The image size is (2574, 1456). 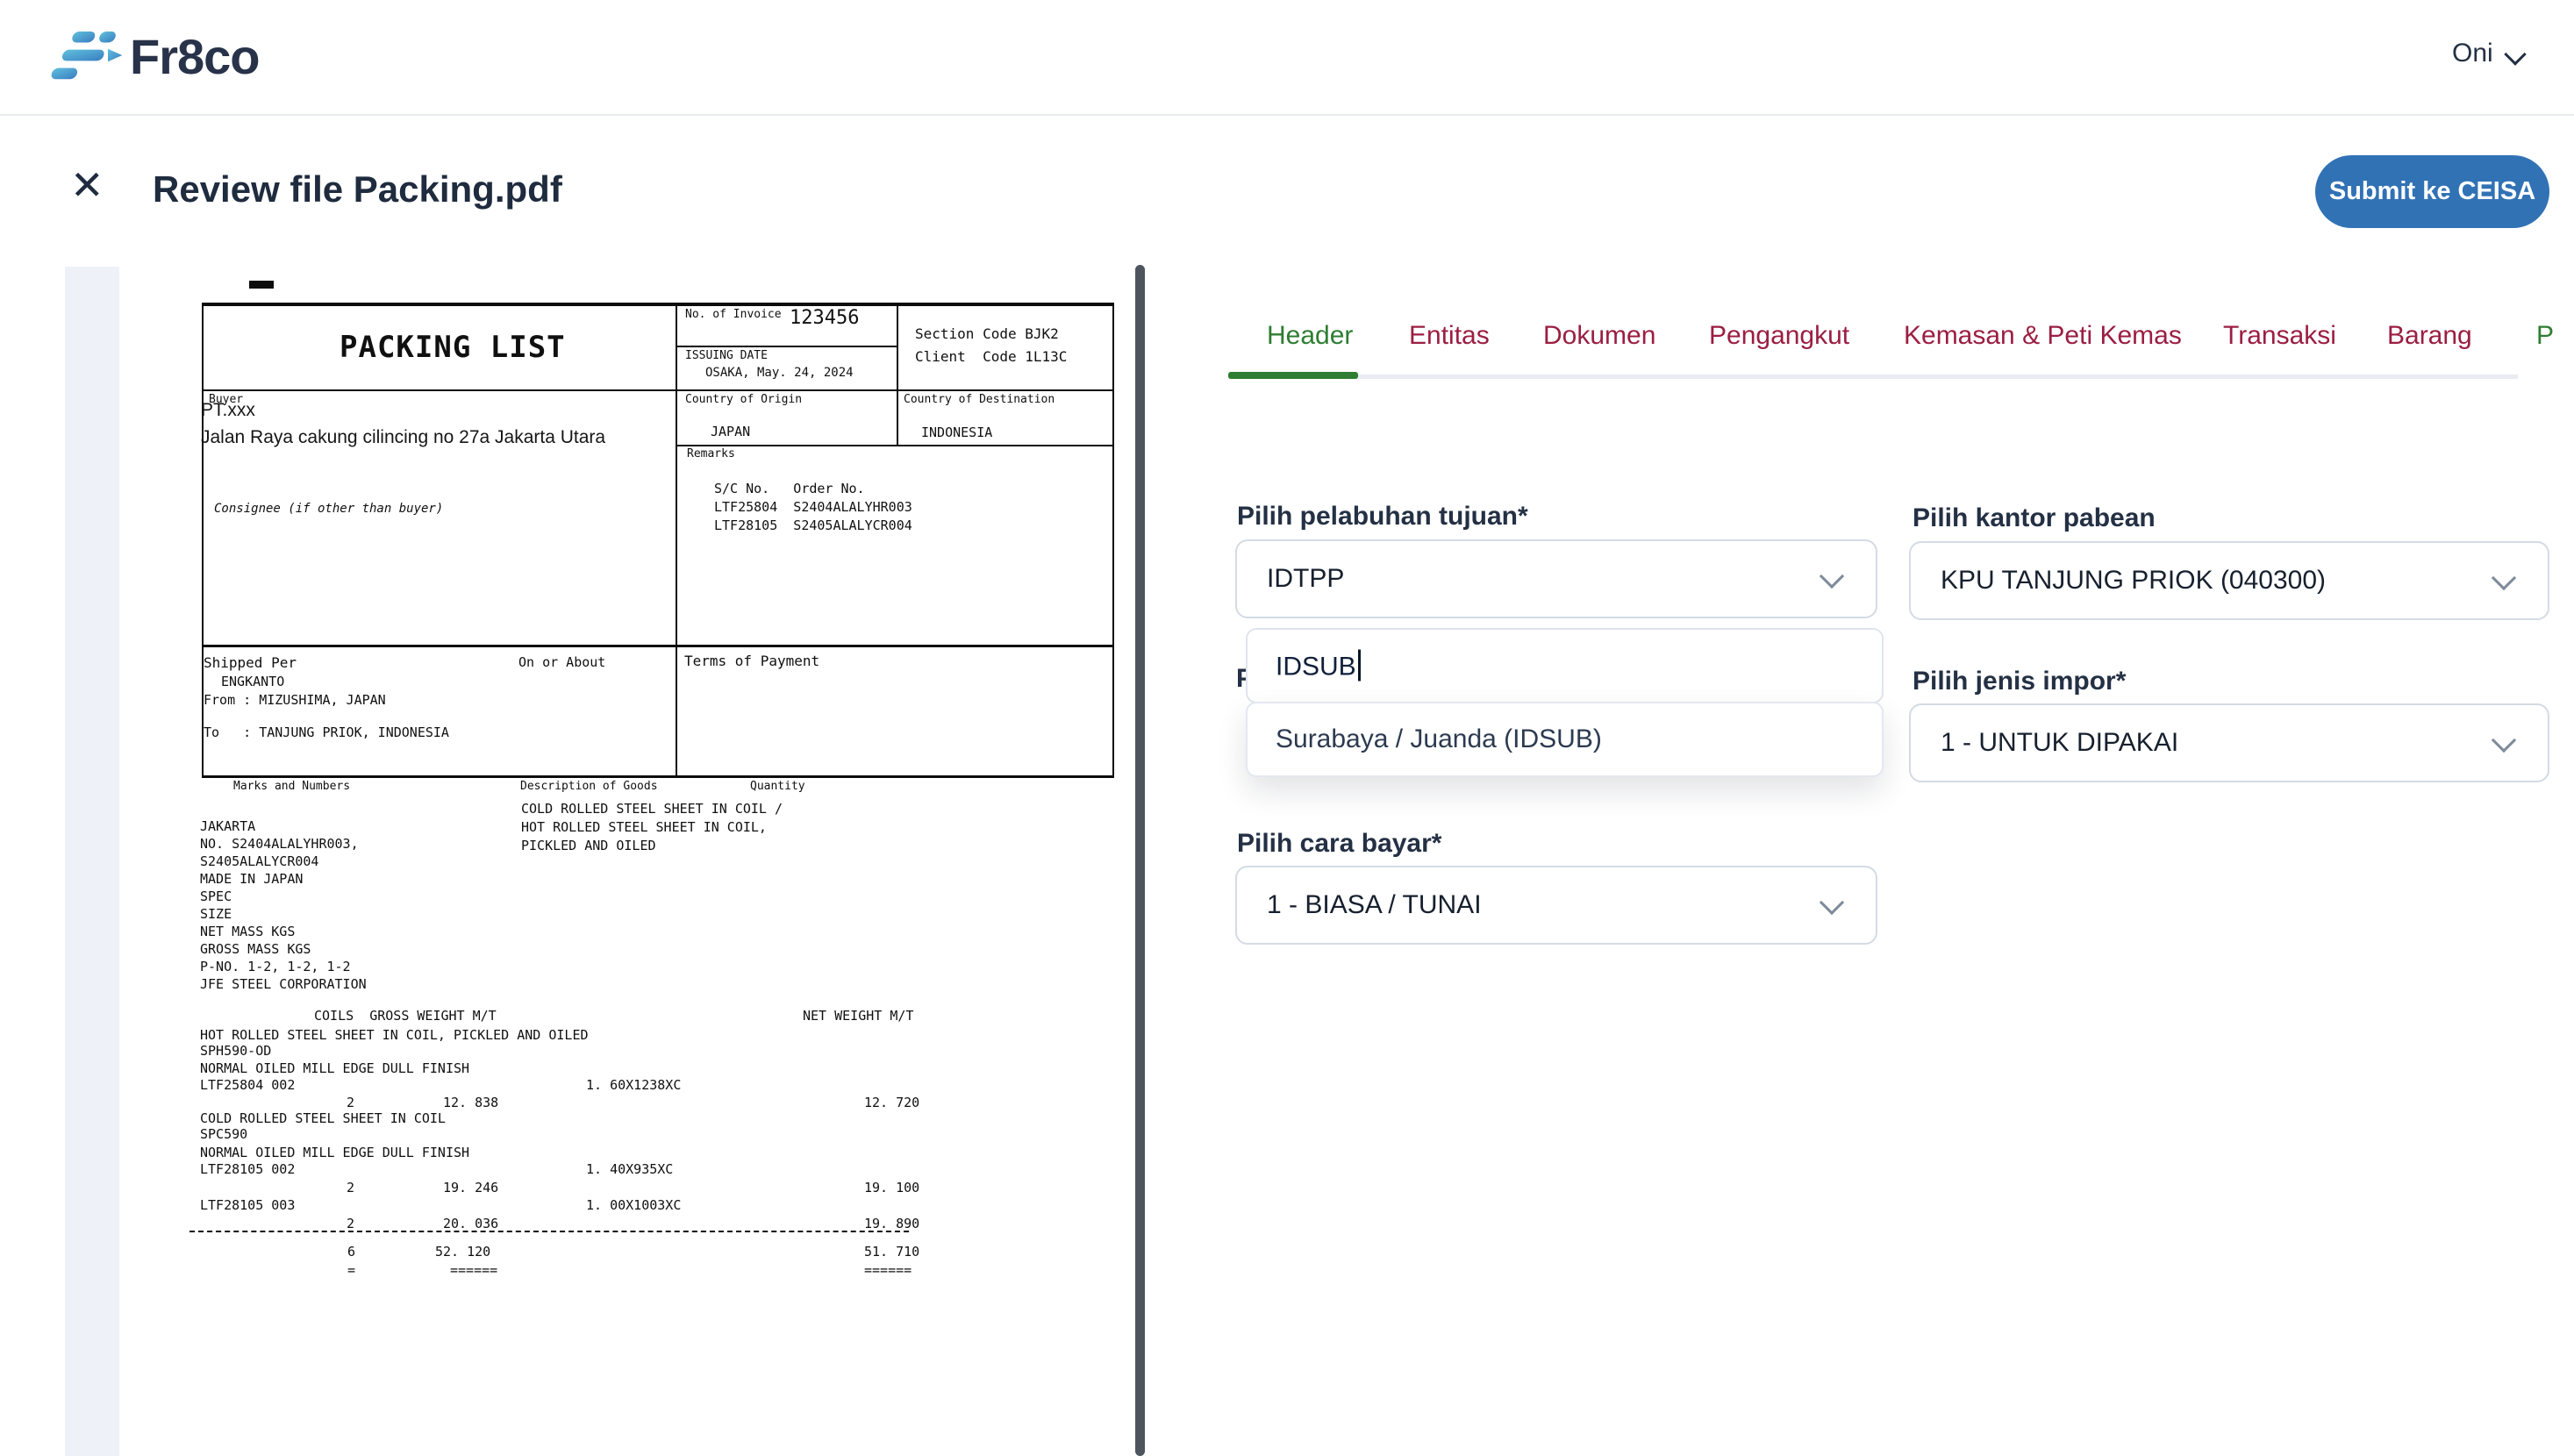 What do you see at coordinates (2020, 681) in the screenshot?
I see `import-type-label: Pilih jenis impor*` at bounding box center [2020, 681].